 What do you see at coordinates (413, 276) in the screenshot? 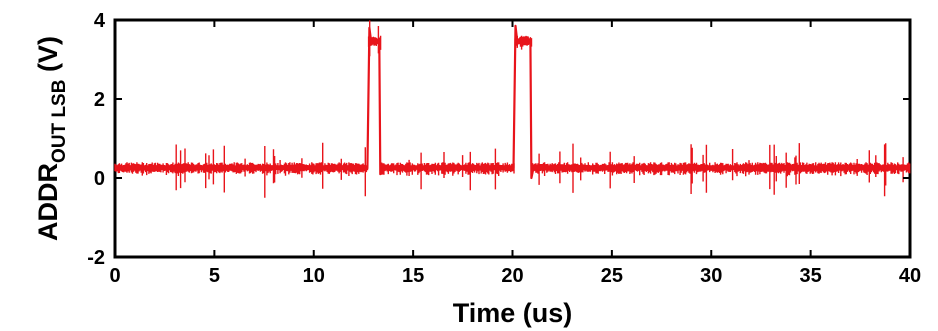
I see `x-tick-label: 15` at bounding box center [413, 276].